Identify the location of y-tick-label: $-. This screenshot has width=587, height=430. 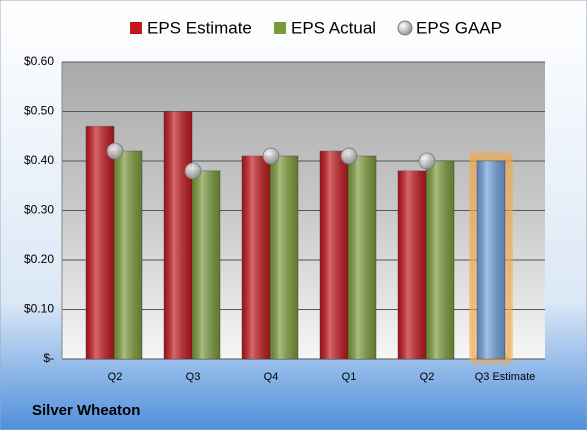
(48, 358).